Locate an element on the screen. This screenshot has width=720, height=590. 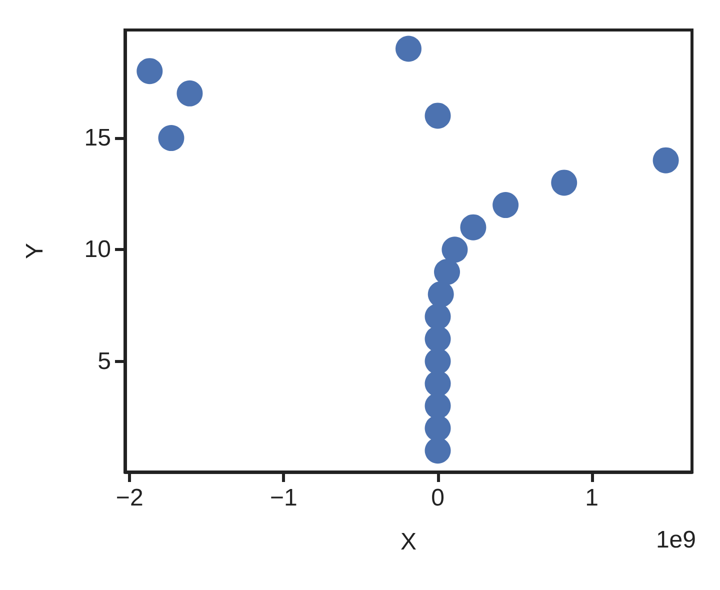
y-tick-label: 10 is located at coordinates (97, 250).